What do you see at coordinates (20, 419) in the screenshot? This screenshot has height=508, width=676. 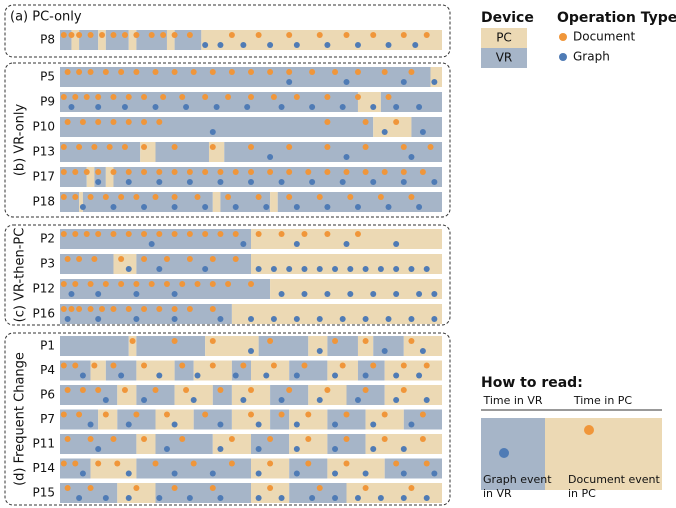 I see `group-label: (d) Frequent Change` at bounding box center [20, 419].